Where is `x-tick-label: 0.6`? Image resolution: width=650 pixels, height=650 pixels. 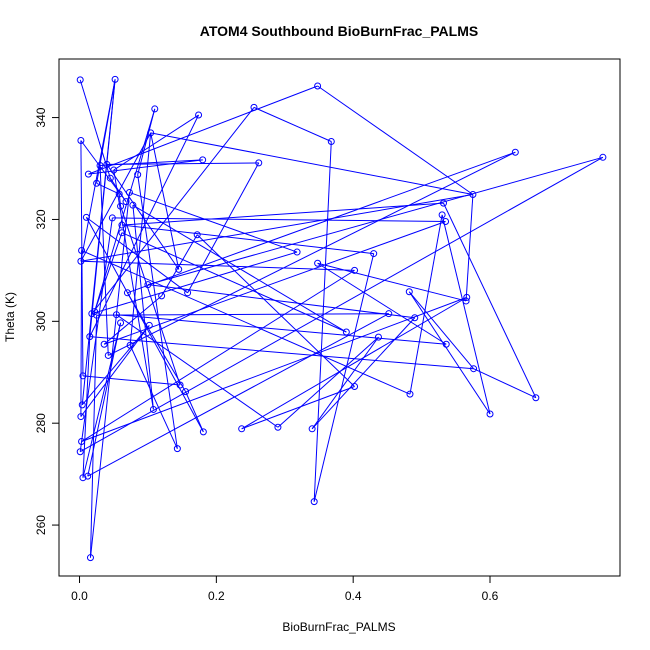
x-tick-label: 0.6 is located at coordinates (490, 596).